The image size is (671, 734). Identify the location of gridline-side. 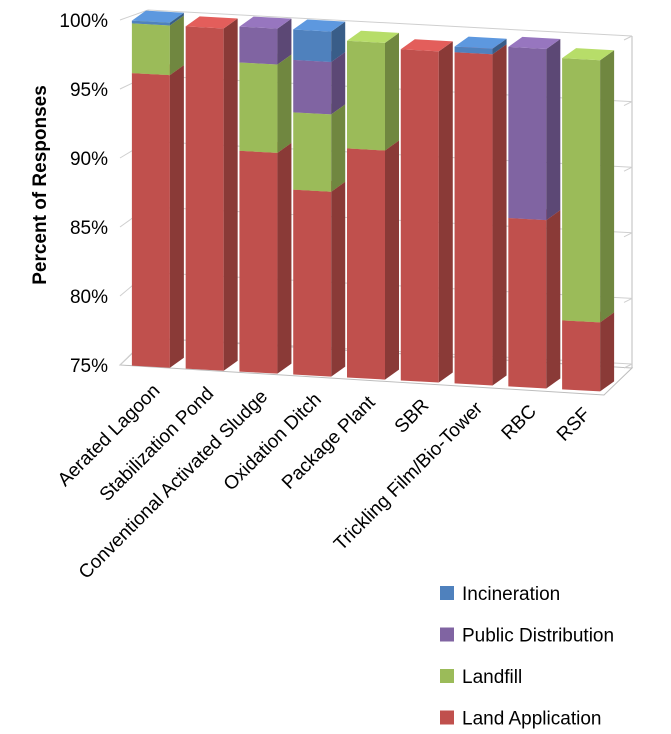
(134, 15).